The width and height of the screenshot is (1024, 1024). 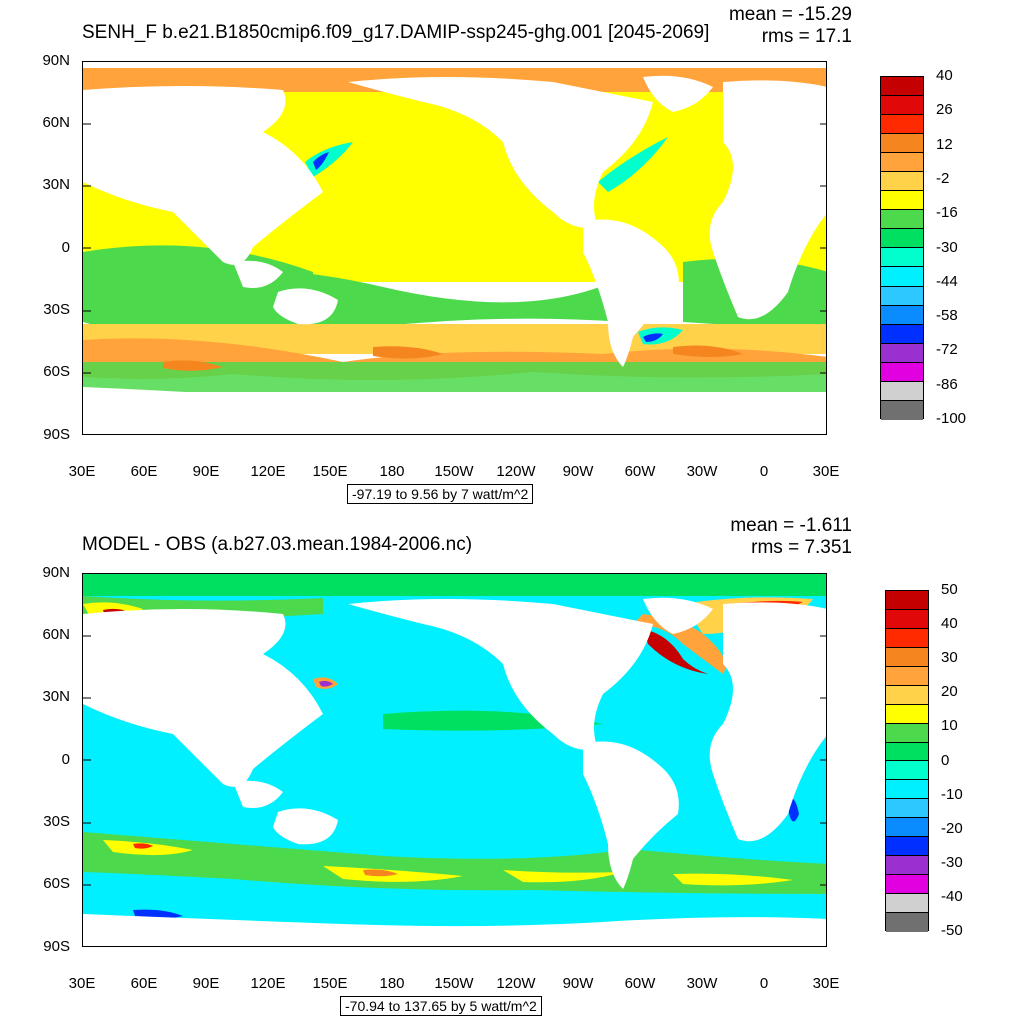 I want to click on colorbar-label: -10, so click(x=952, y=794).